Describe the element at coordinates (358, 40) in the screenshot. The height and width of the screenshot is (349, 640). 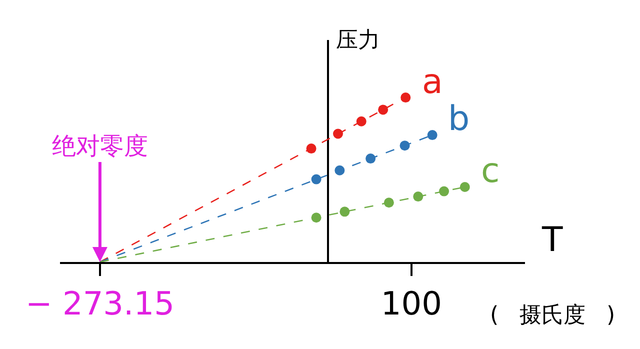
I see `y-axis-title: 压力` at that location.